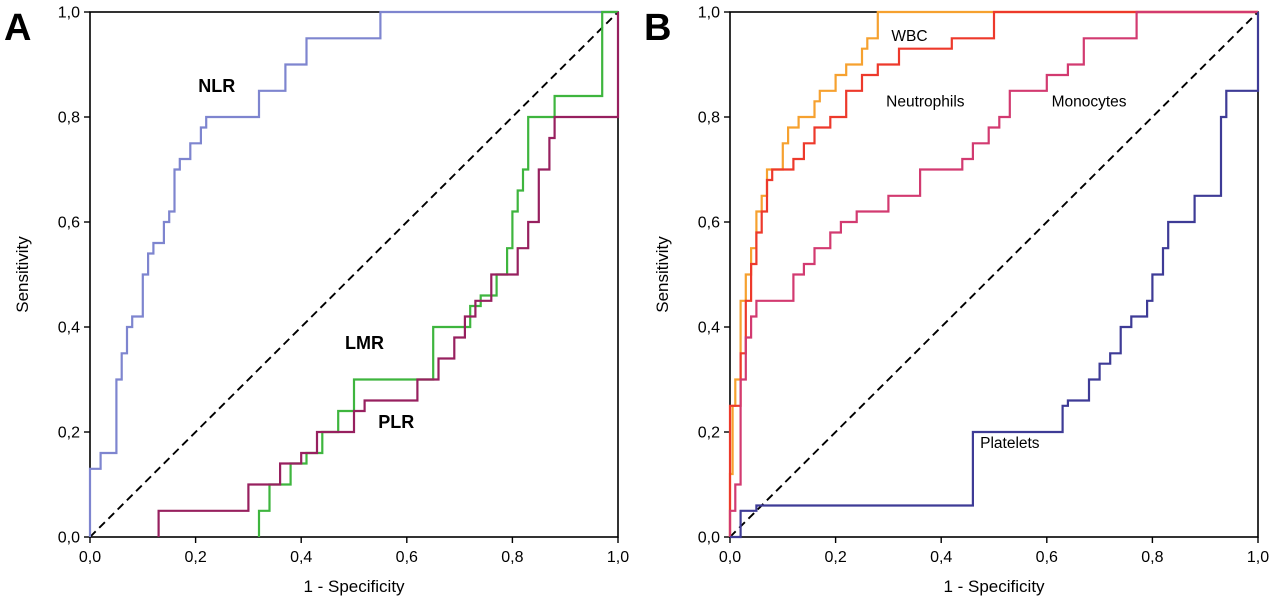 The height and width of the screenshot is (610, 1280). I want to click on curve-label-wbc: WBC, so click(909, 36).